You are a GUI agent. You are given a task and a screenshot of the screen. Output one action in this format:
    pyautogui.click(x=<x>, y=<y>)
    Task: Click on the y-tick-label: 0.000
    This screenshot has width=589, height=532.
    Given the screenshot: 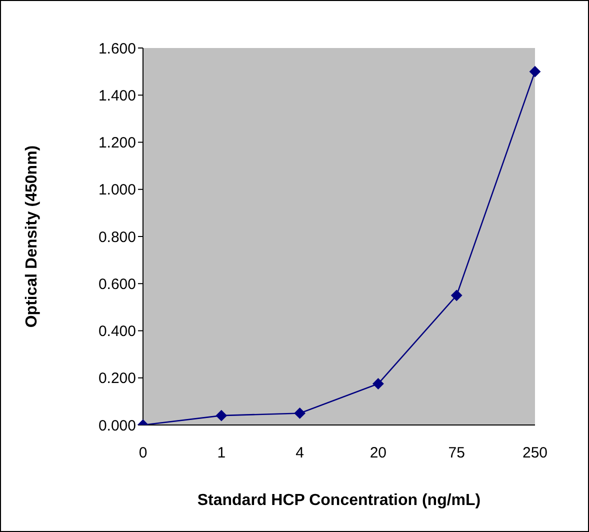 What is the action you would take?
    pyautogui.click(x=117, y=425)
    